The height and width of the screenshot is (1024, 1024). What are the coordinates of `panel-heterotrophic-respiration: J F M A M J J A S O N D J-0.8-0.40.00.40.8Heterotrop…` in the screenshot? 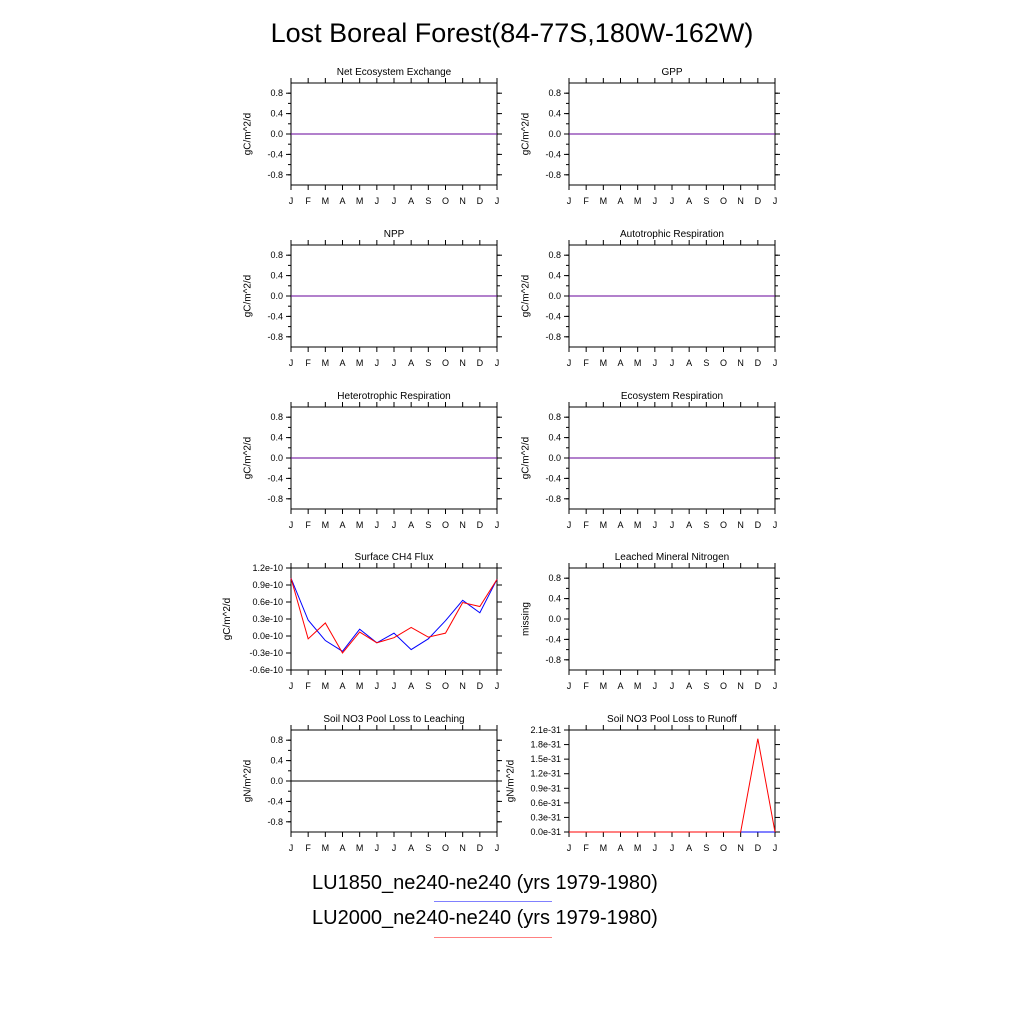 It's located at (372, 460).